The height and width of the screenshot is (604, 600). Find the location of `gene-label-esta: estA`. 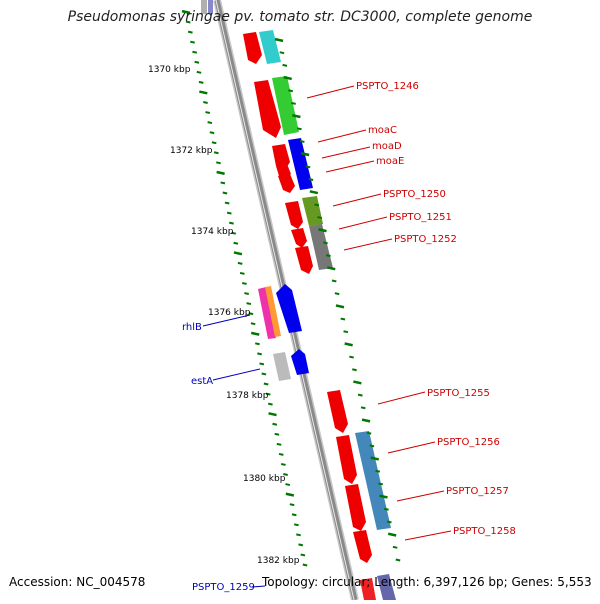

gene-label-esta: estA is located at coordinates (202, 381).